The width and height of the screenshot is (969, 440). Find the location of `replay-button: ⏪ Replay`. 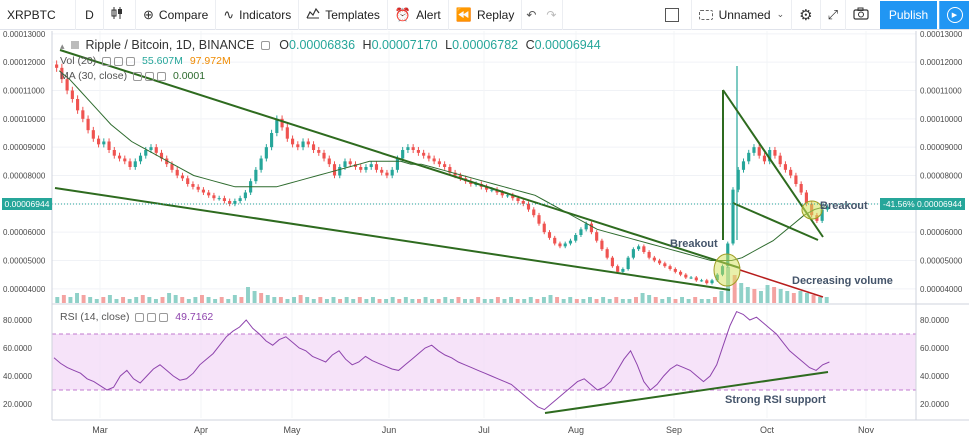

replay-button: ⏪ Replay is located at coordinates (486, 15).